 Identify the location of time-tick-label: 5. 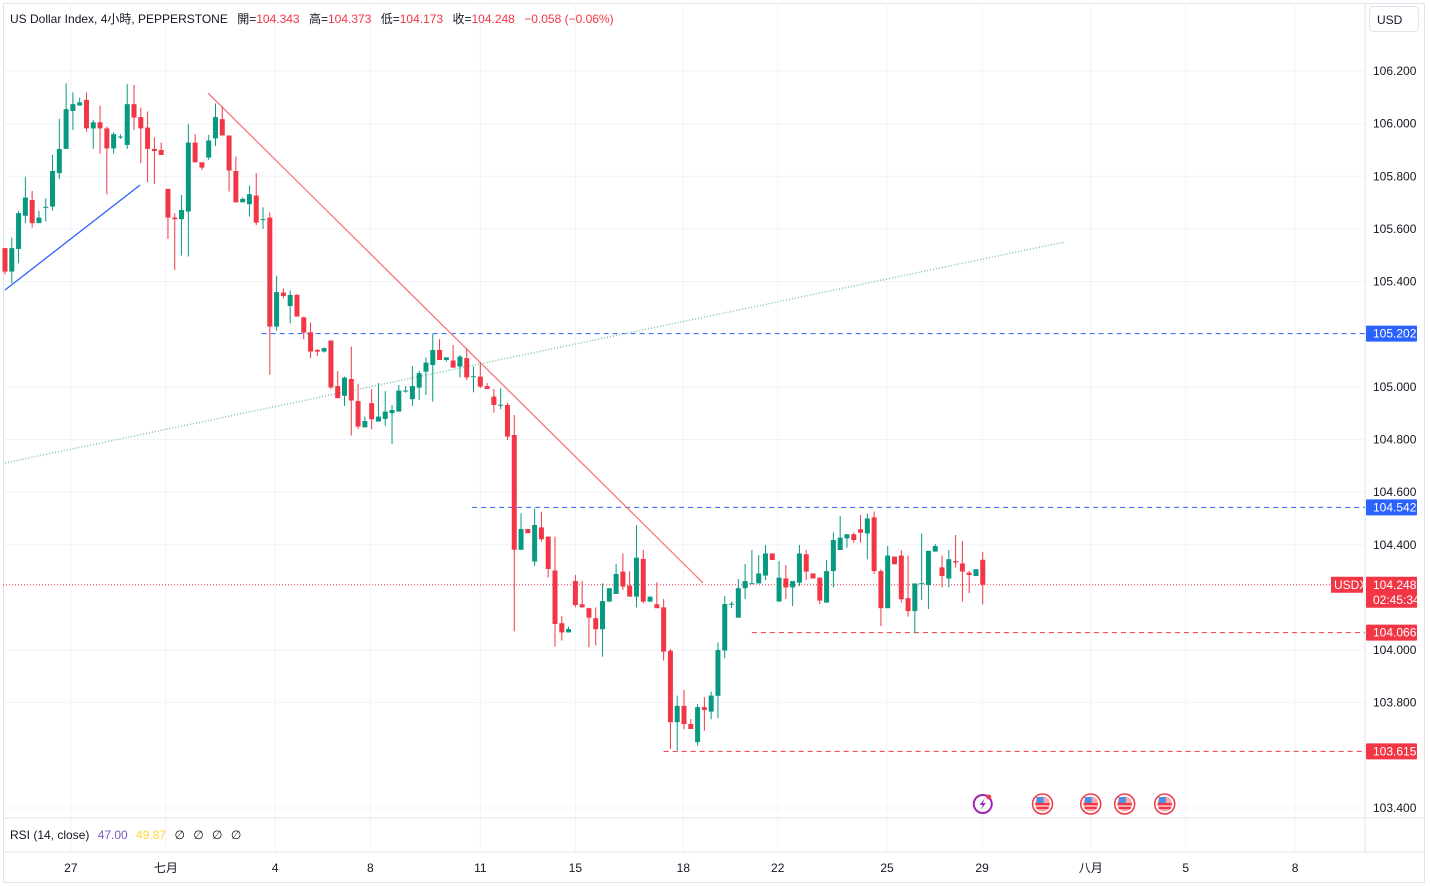
(1185, 868).